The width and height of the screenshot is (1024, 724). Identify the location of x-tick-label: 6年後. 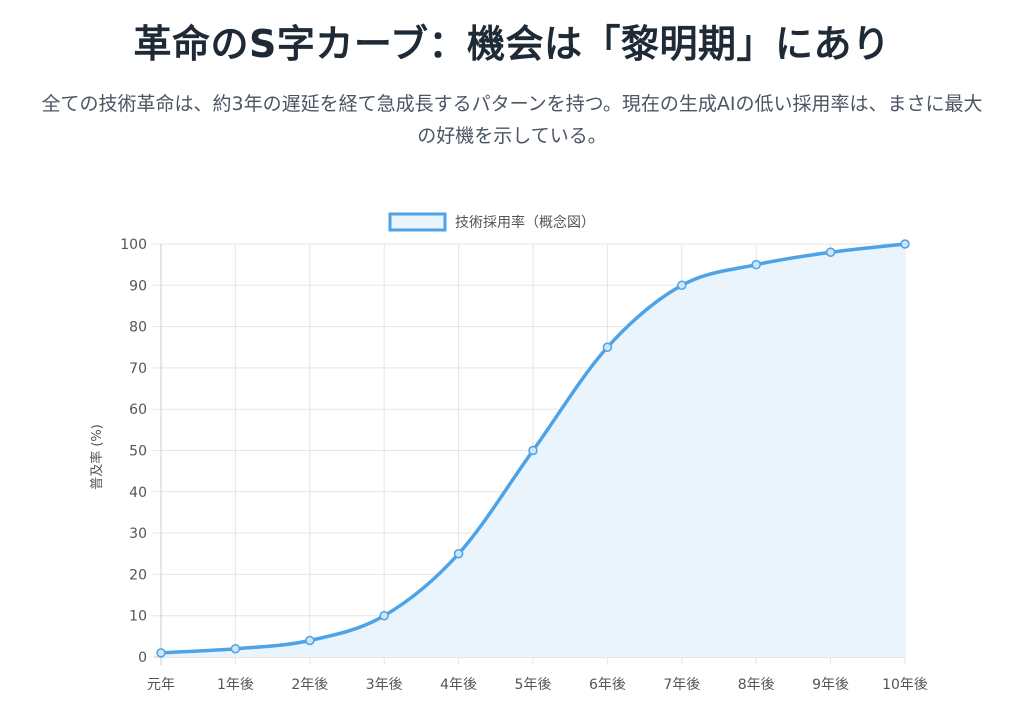
(607, 685).